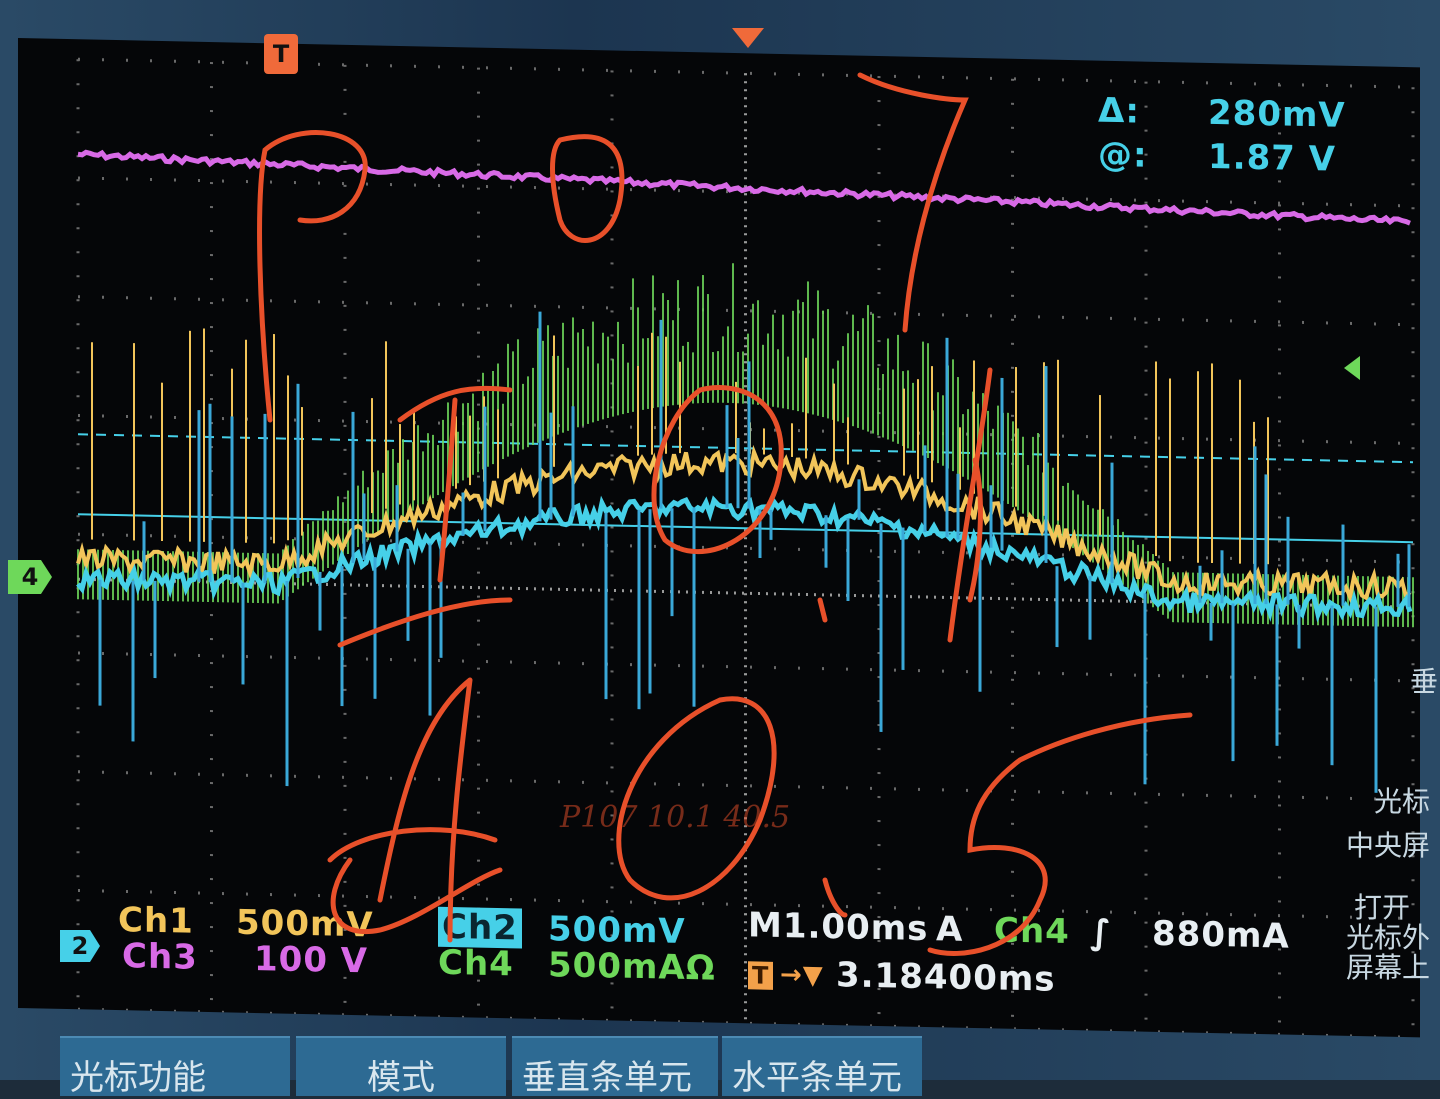  What do you see at coordinates (281, 54) in the screenshot?
I see `trigger-position-marker: T` at bounding box center [281, 54].